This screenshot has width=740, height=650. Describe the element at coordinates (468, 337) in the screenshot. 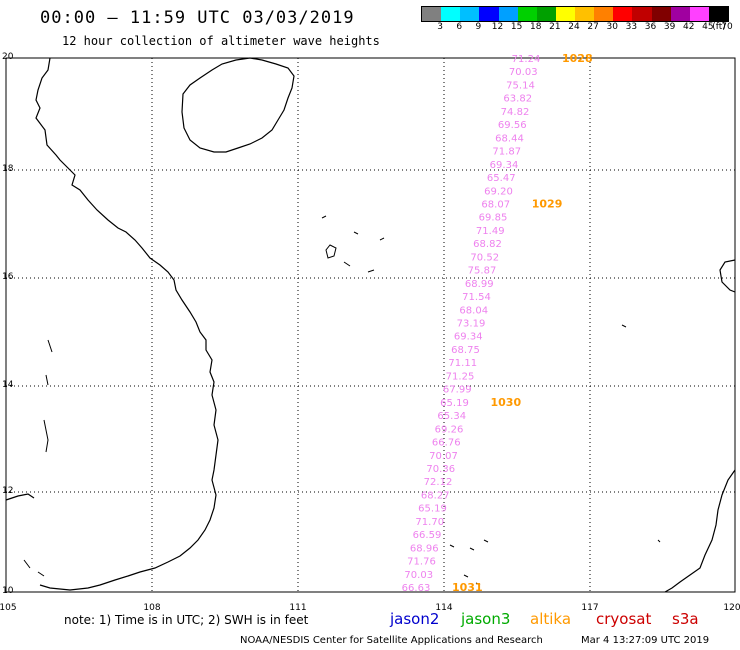

I see `wave-height-value: 69.34` at that location.